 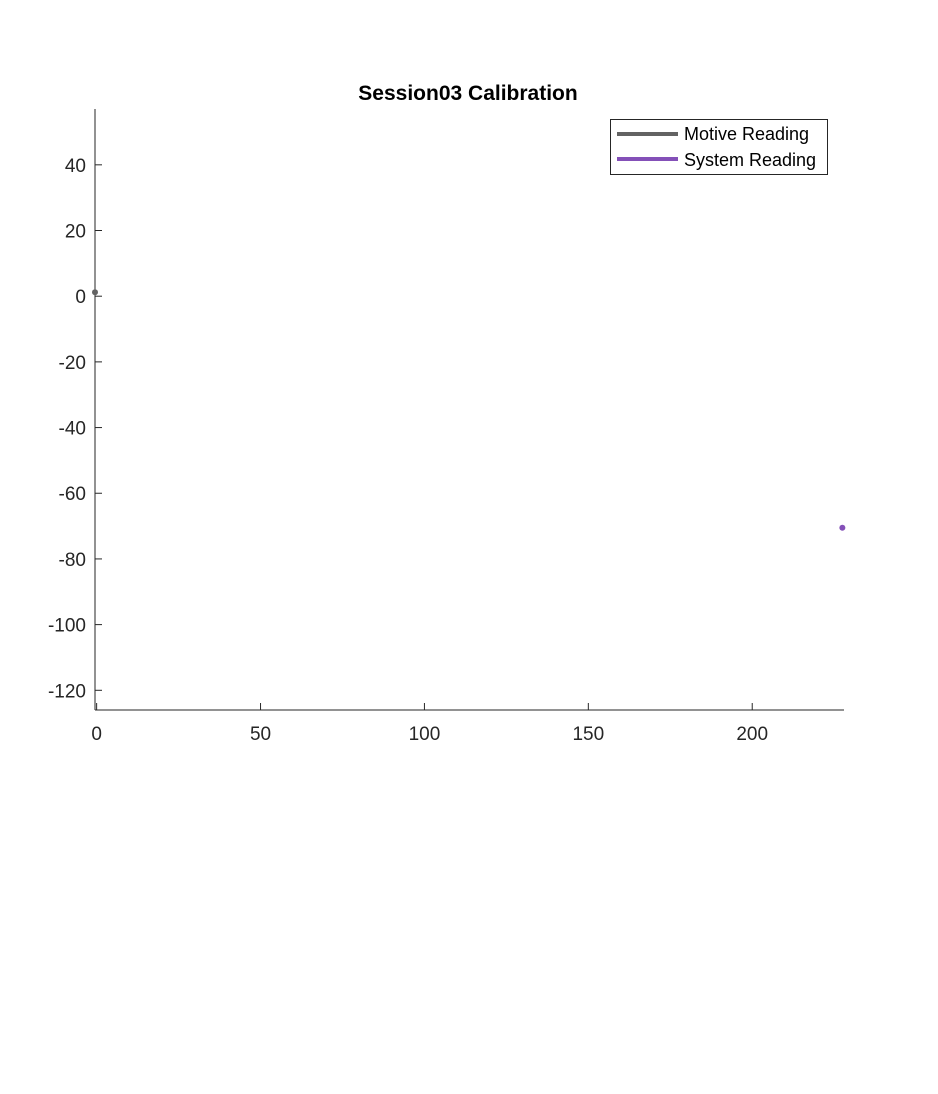 What do you see at coordinates (750, 160) in the screenshot?
I see `legend-label-system: System Reading` at bounding box center [750, 160].